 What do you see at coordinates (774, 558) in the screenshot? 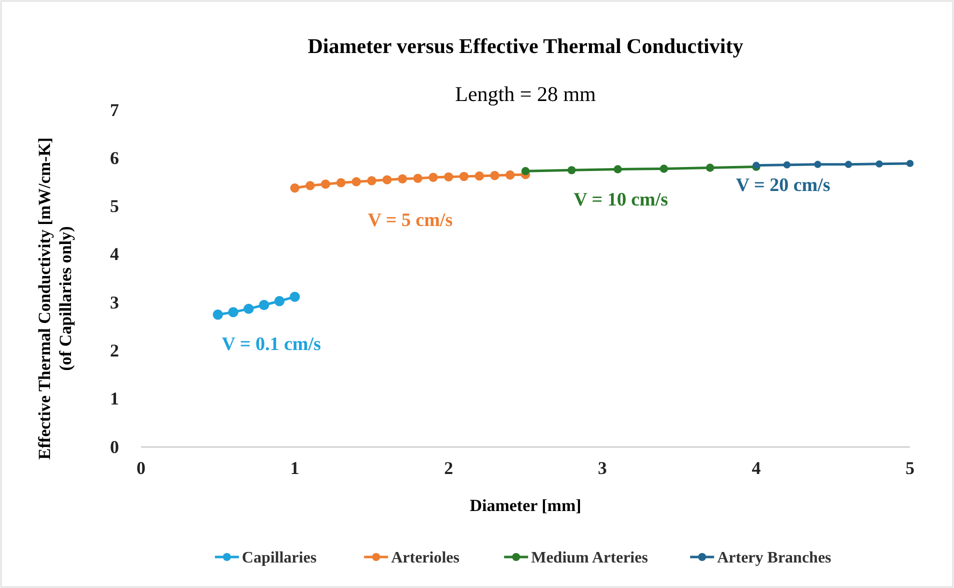
I see `legend-label: Artery Branches` at bounding box center [774, 558].